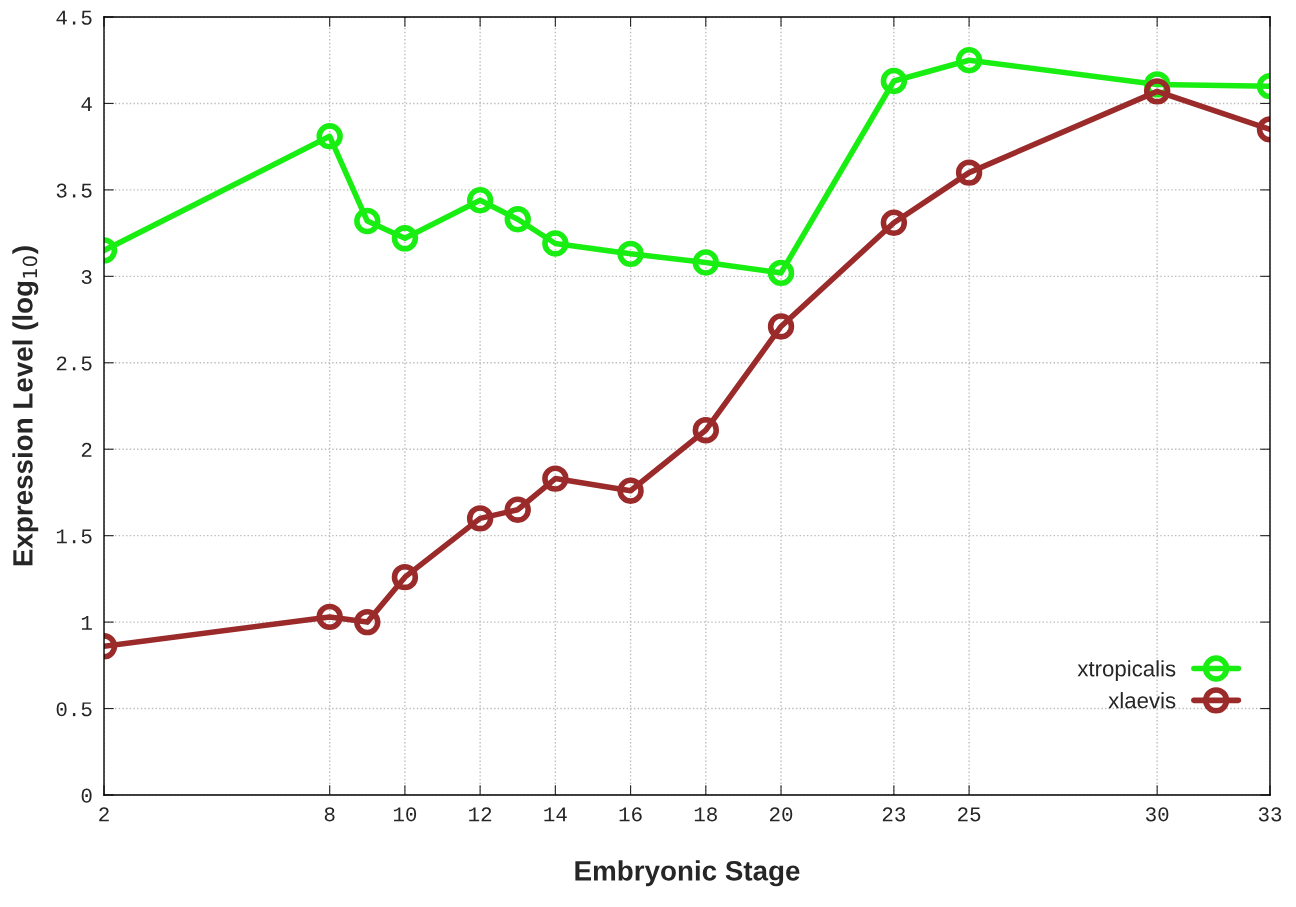 The height and width of the screenshot is (907, 1296). What do you see at coordinates (74, 17) in the screenshot?
I see `y-tick-label: 4.5` at bounding box center [74, 17].